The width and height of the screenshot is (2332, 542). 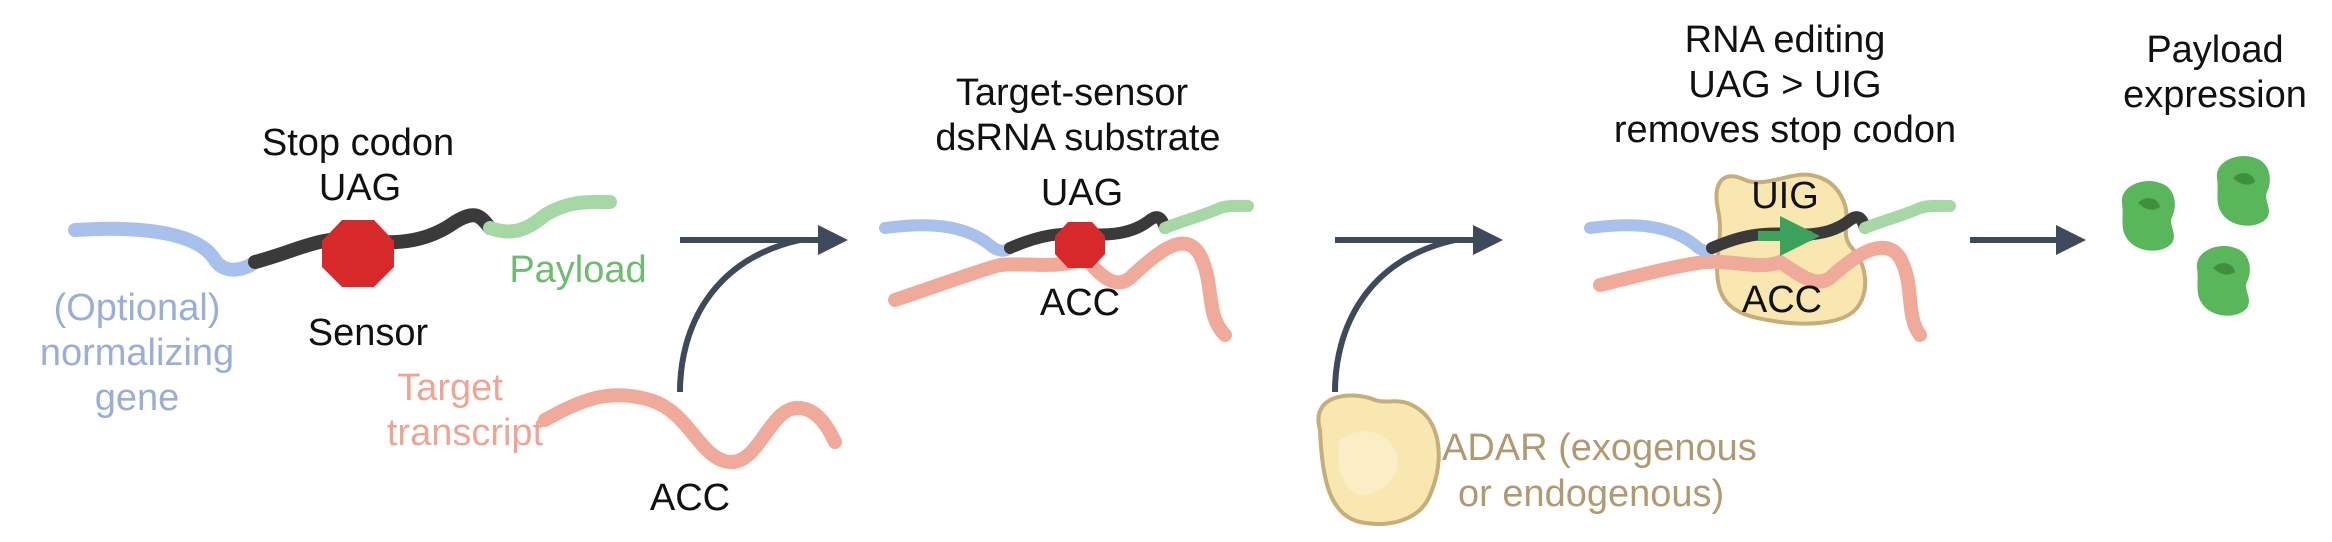 I want to click on stop-sign-icon, so click(x=358, y=253).